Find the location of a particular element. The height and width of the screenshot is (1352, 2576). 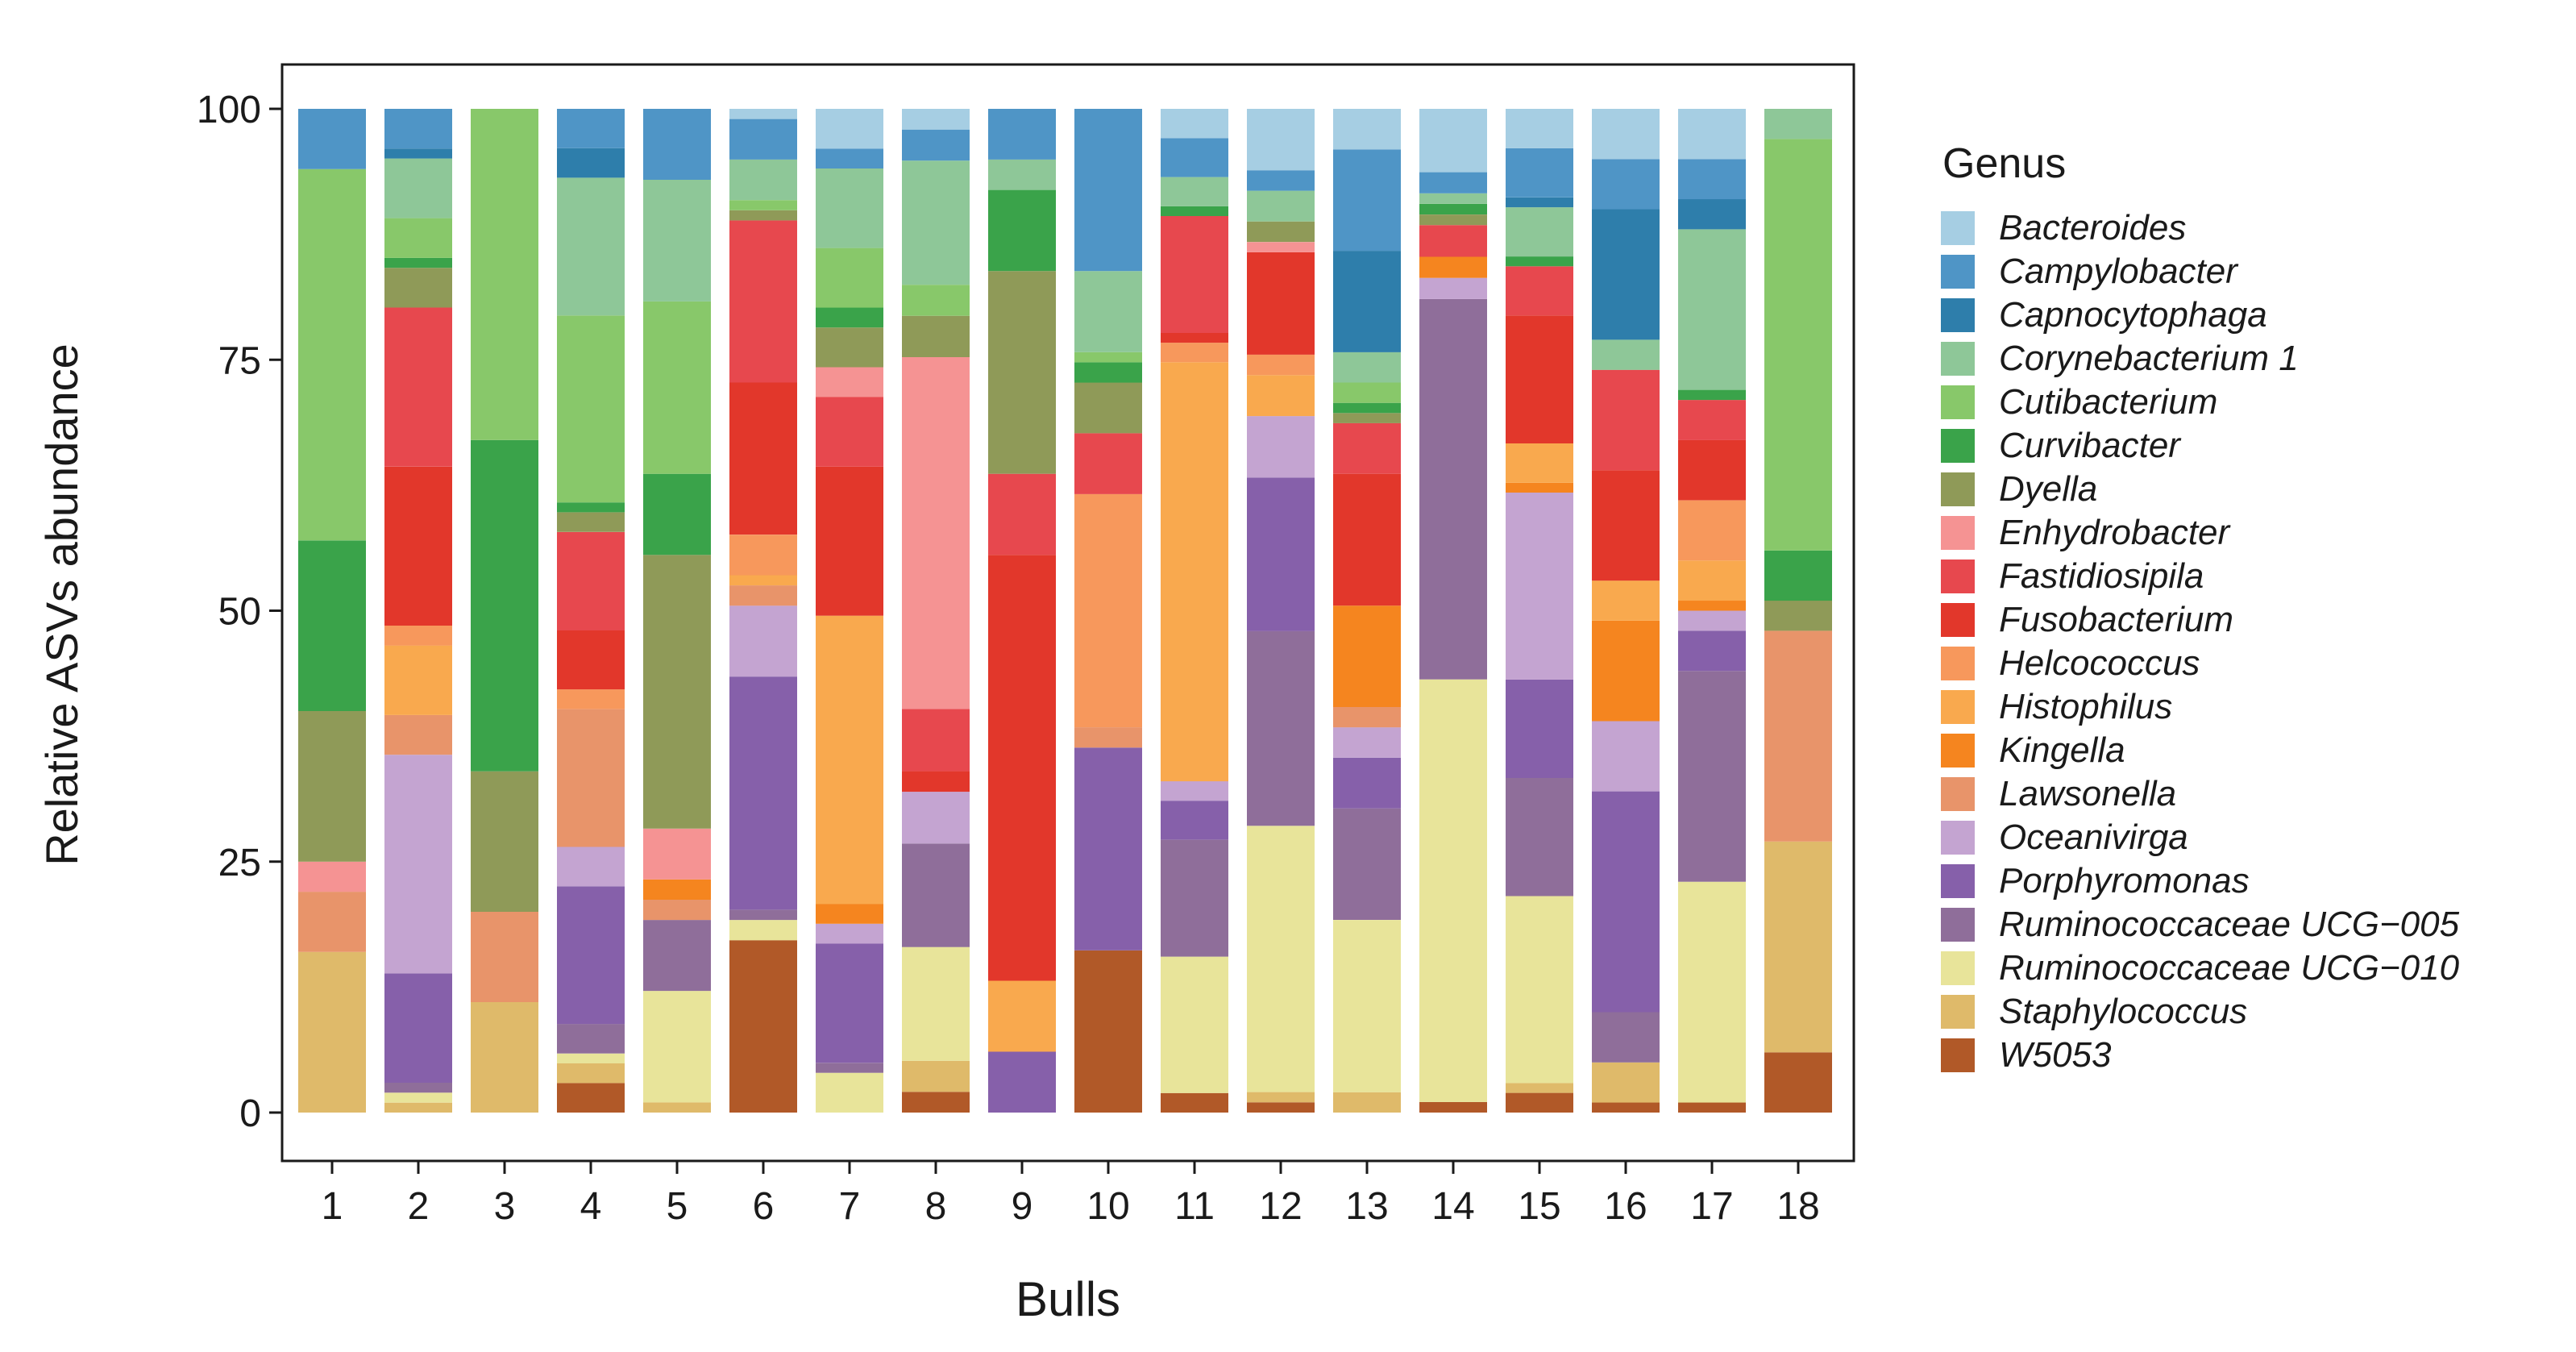

x-tick-label: 7 is located at coordinates (850, 1206).